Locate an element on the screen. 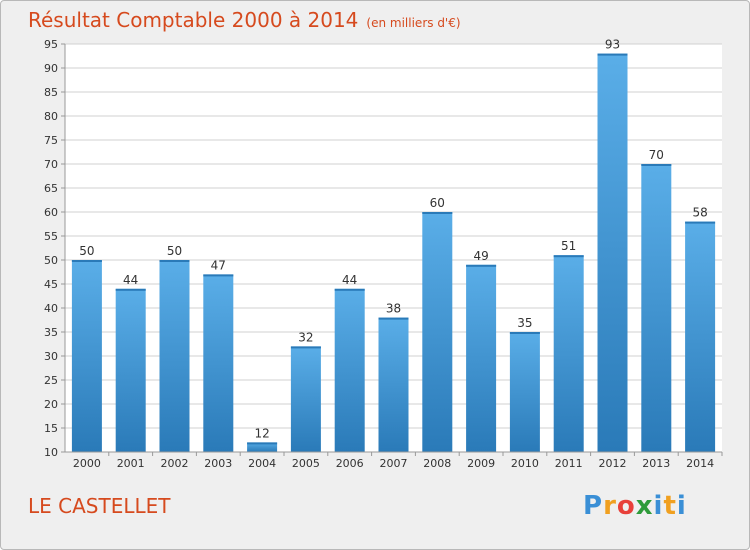 This screenshot has width=750, height=550. bar-value-label-2010: 35 is located at coordinates (524, 323).